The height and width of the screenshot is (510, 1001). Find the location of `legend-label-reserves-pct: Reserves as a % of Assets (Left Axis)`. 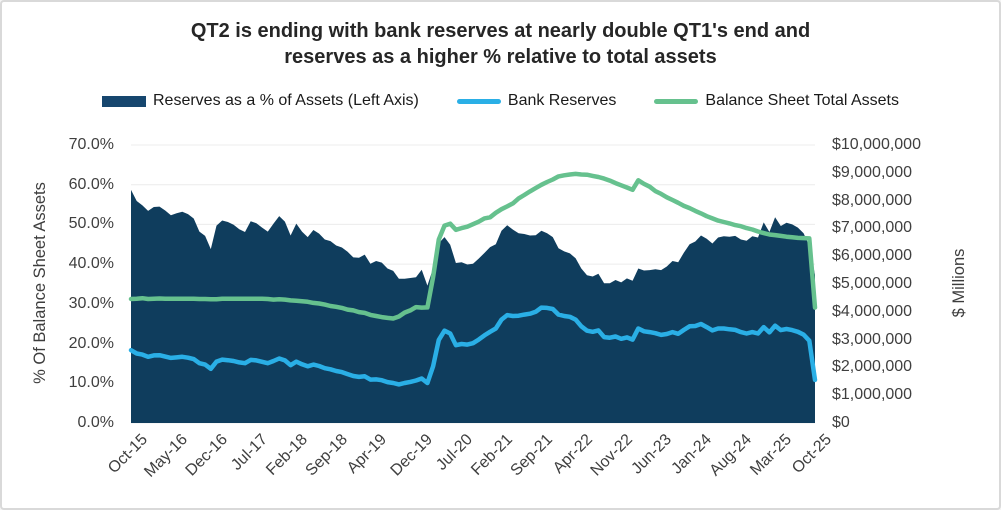

legend-label-reserves-pct: Reserves as a % of Assets (Left Axis) is located at coordinates (286, 100).